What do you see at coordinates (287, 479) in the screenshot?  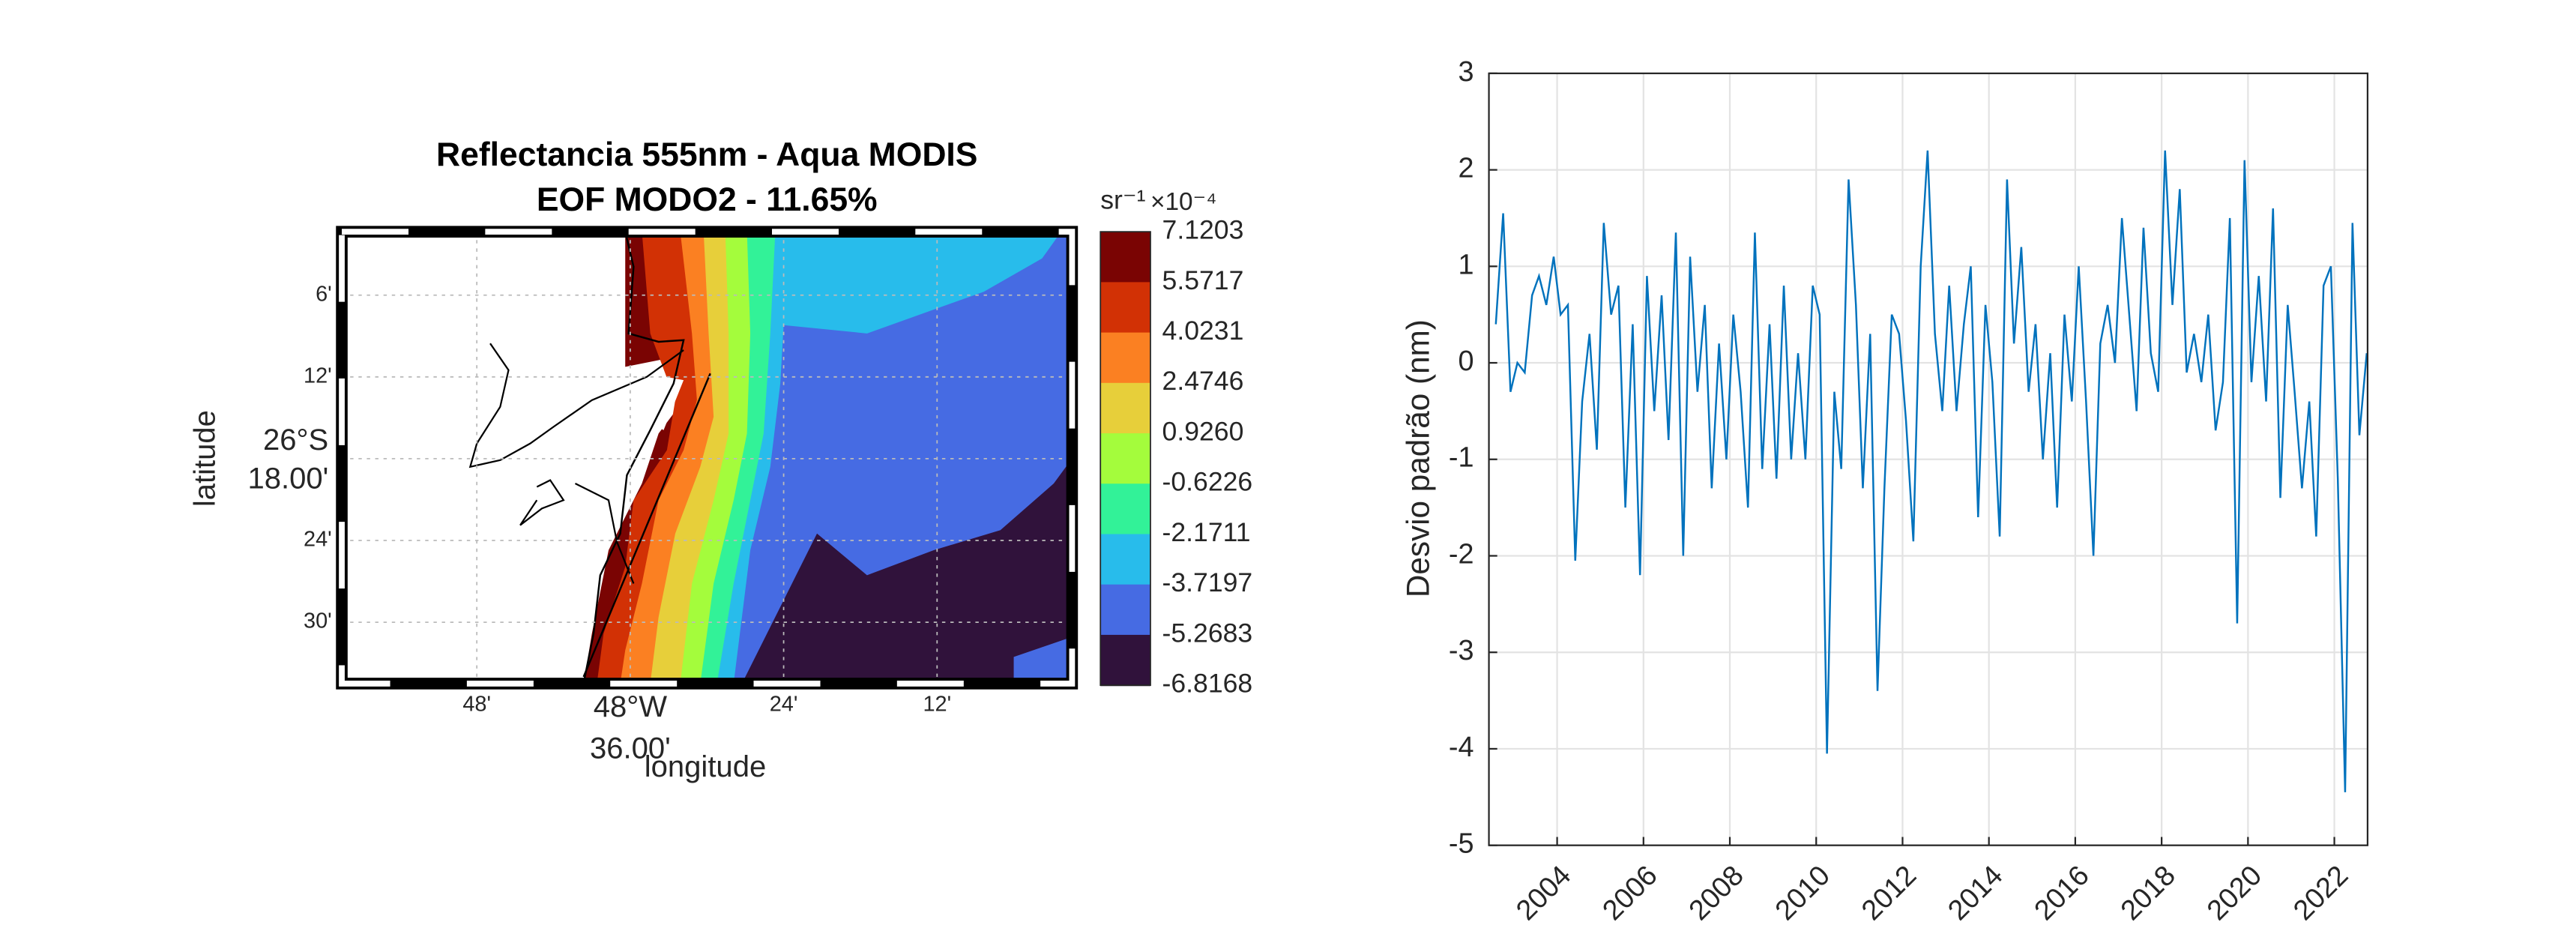 I see `y-tick-label: 18.00'` at bounding box center [287, 479].